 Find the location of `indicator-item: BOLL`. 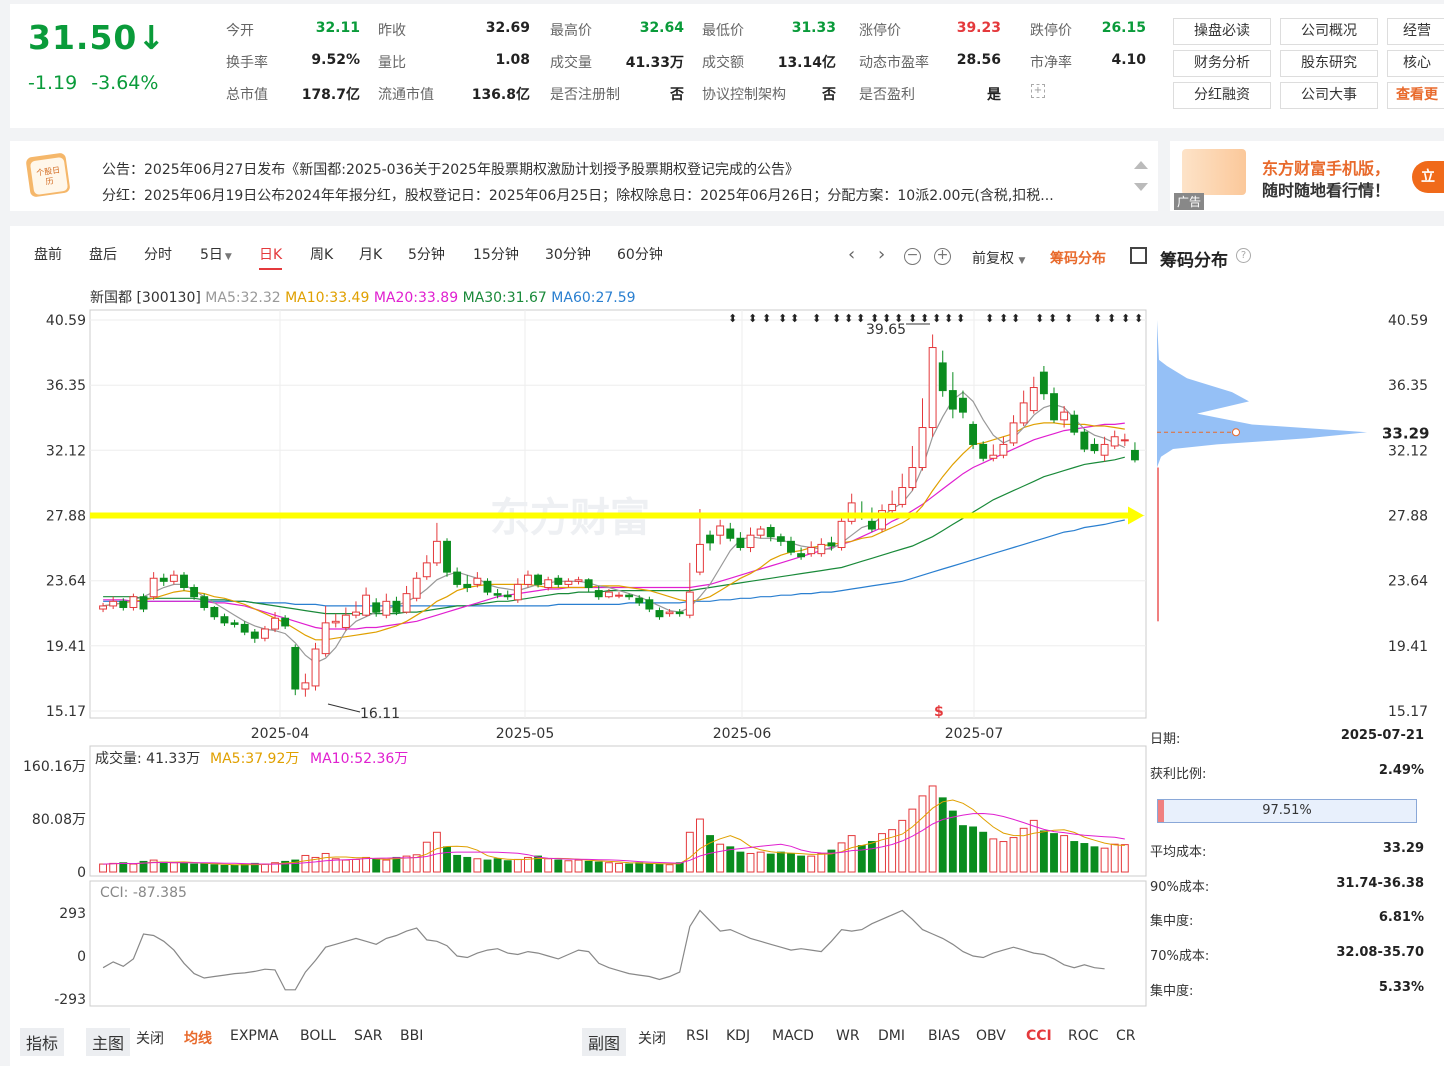

indicator-item: BOLL is located at coordinates (318, 1036).